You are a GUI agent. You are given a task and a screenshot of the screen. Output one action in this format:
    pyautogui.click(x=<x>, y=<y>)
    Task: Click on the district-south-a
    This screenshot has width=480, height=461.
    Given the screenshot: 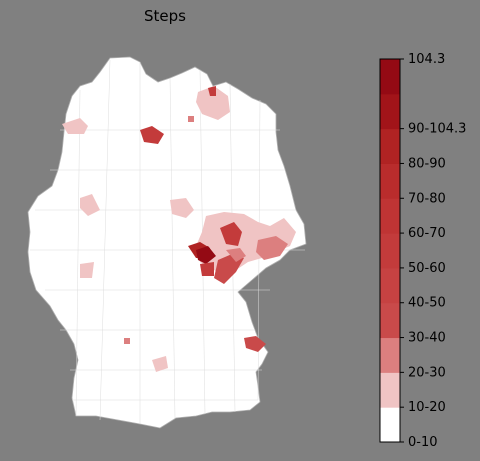 What is the action you would take?
    pyautogui.click(x=160, y=364)
    